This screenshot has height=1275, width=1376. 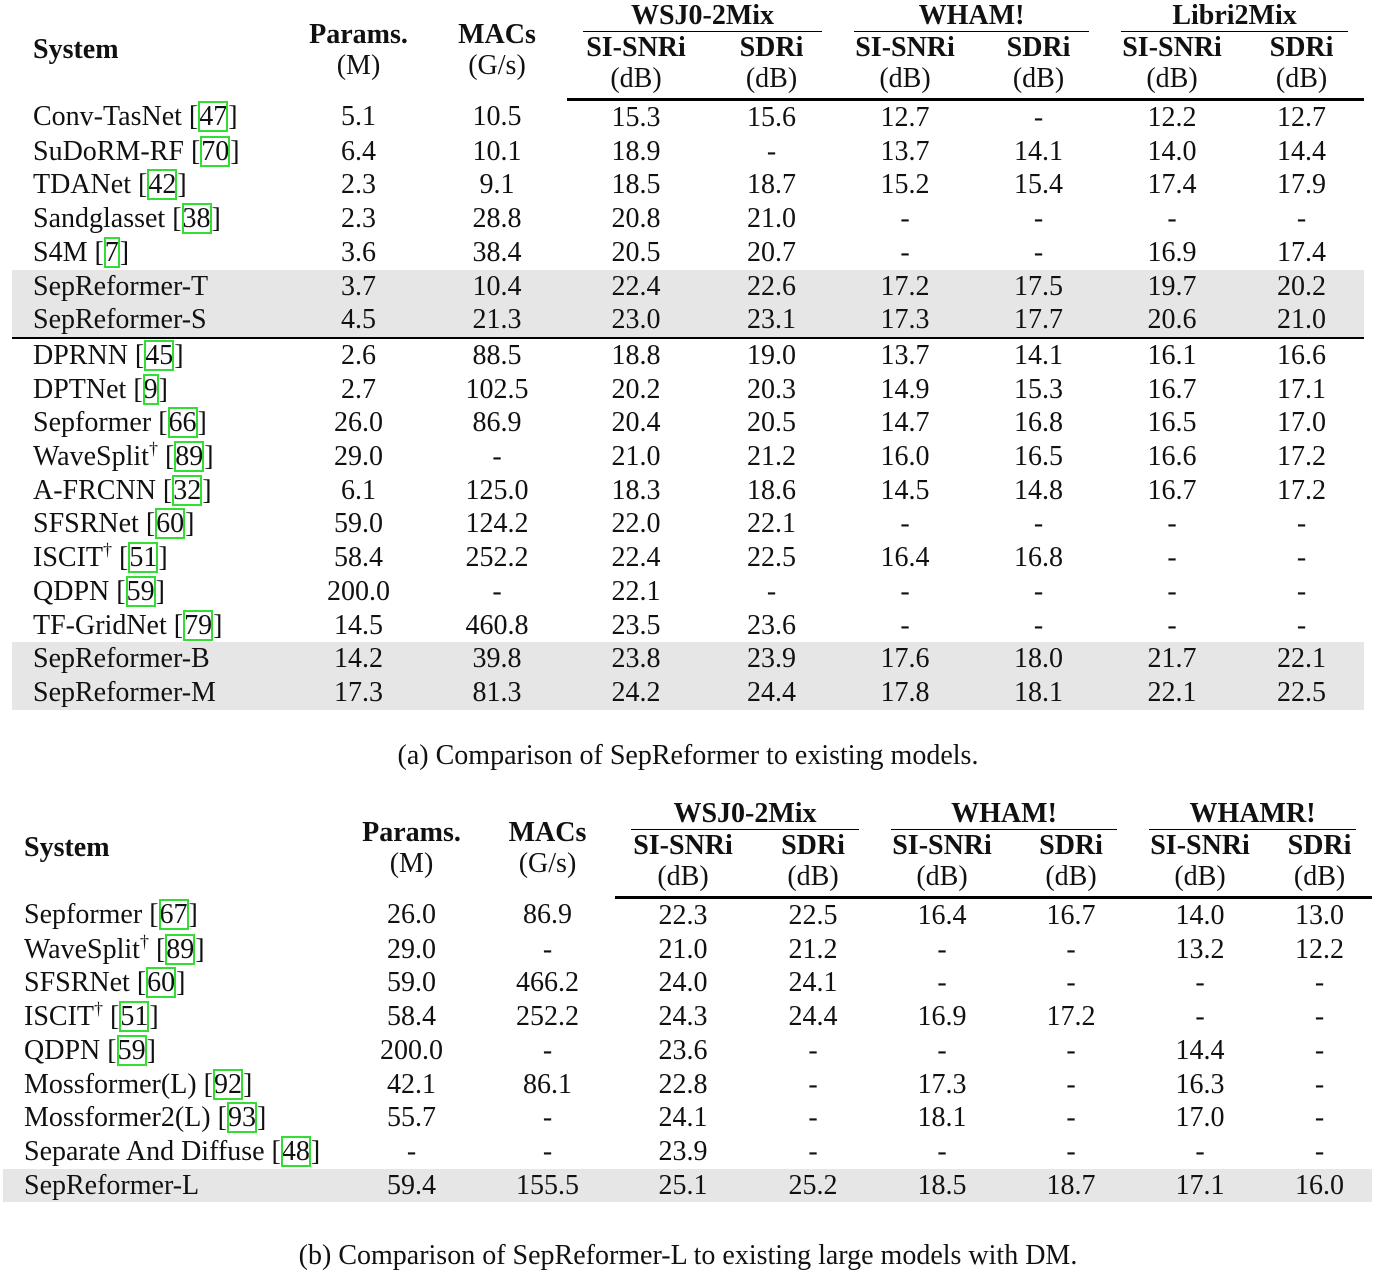 What do you see at coordinates (60, 252) in the screenshot?
I see `system-name: S4M` at bounding box center [60, 252].